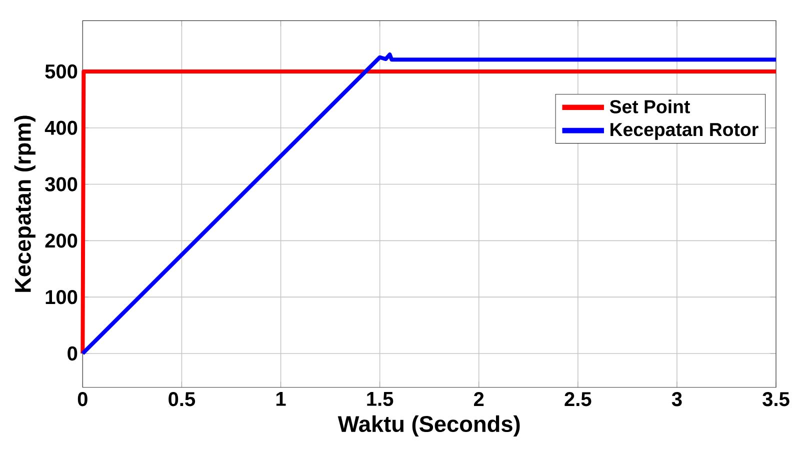  I want to click on y-tick-label: 400, so click(61, 127).